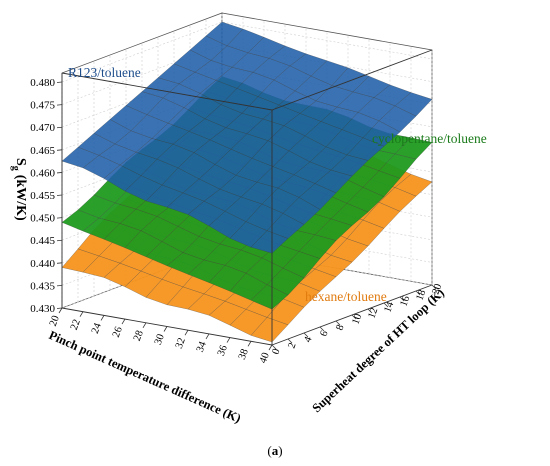  I want to click on top-right-edge, so click(352, 80).